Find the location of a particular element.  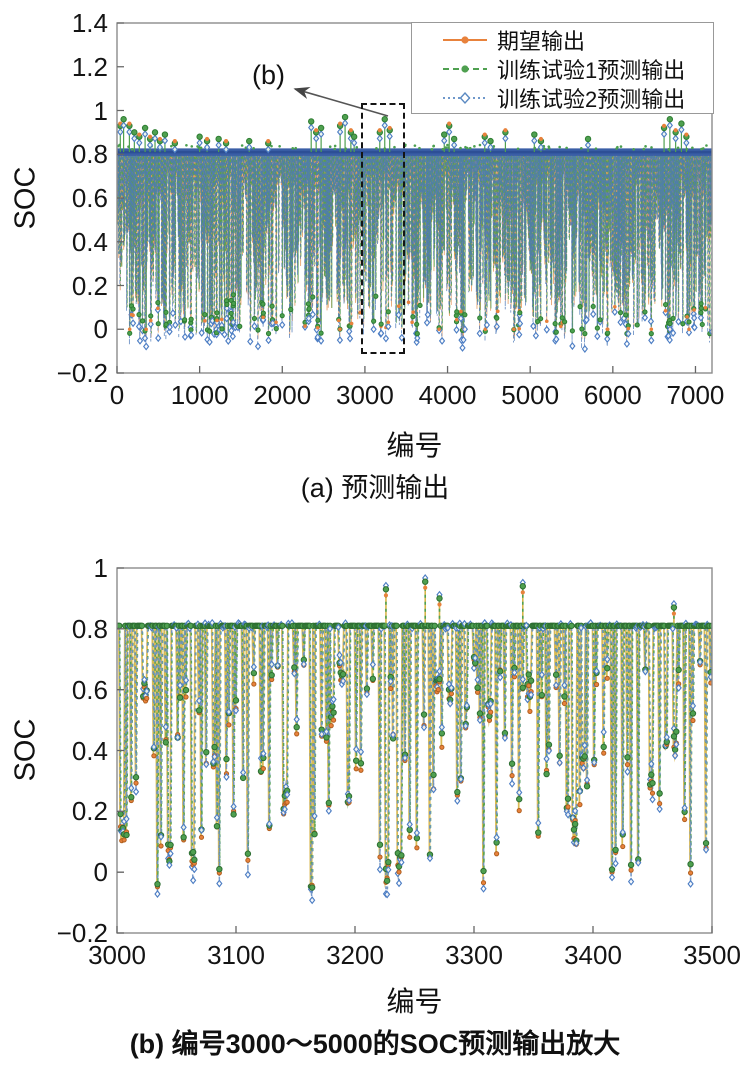

legend-label-expected: 期望输出 is located at coordinates (541, 41).